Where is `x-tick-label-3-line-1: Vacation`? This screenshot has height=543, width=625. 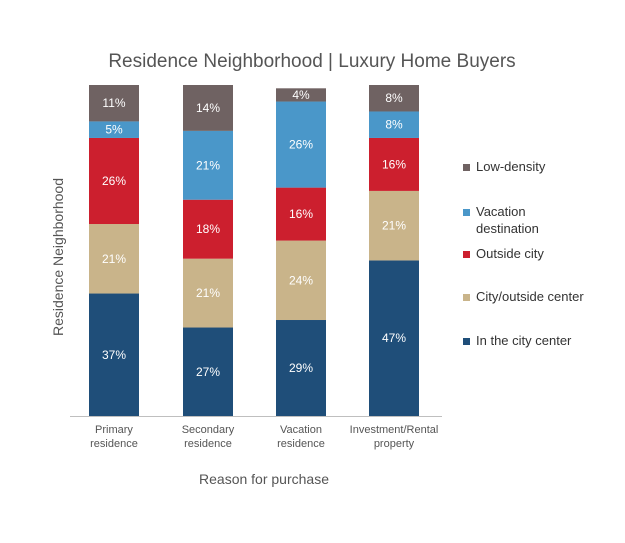
x-tick-label-3-line-1: Vacation is located at coordinates (301, 430).